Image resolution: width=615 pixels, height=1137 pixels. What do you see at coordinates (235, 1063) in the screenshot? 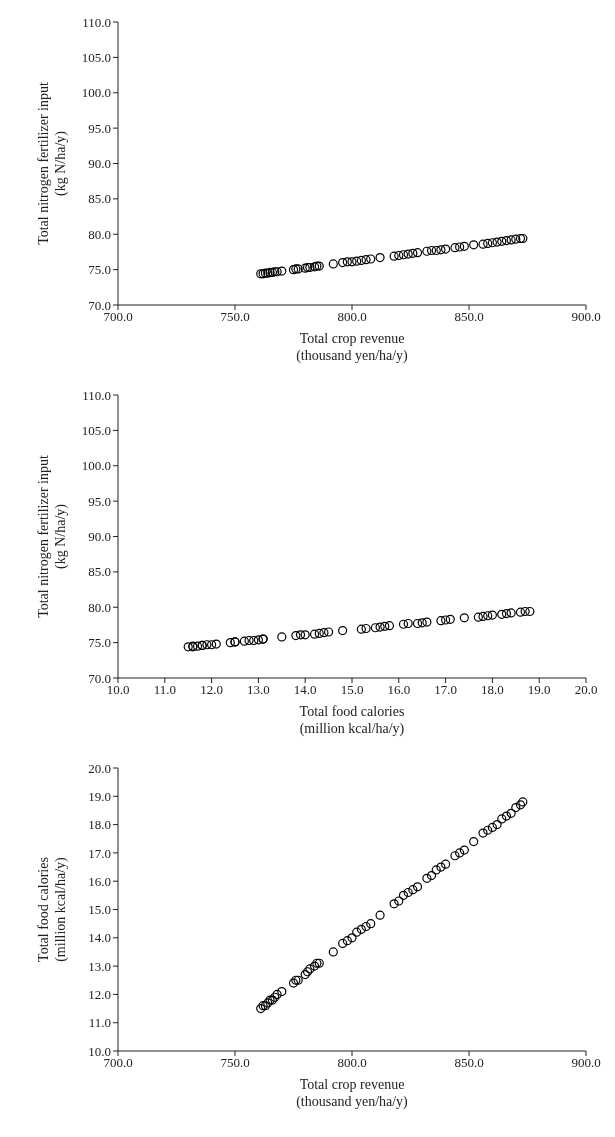
I see `x-tick-label: 750.0` at bounding box center [235, 1063].